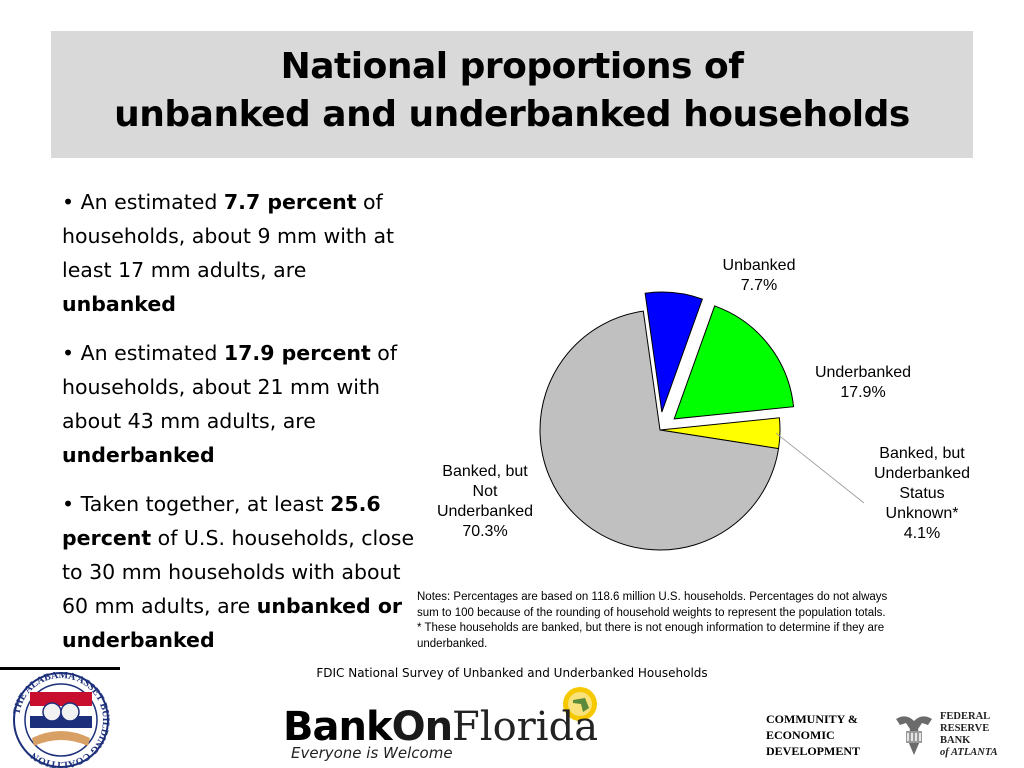  I want to click on wordmark-on: On, so click(422, 727).